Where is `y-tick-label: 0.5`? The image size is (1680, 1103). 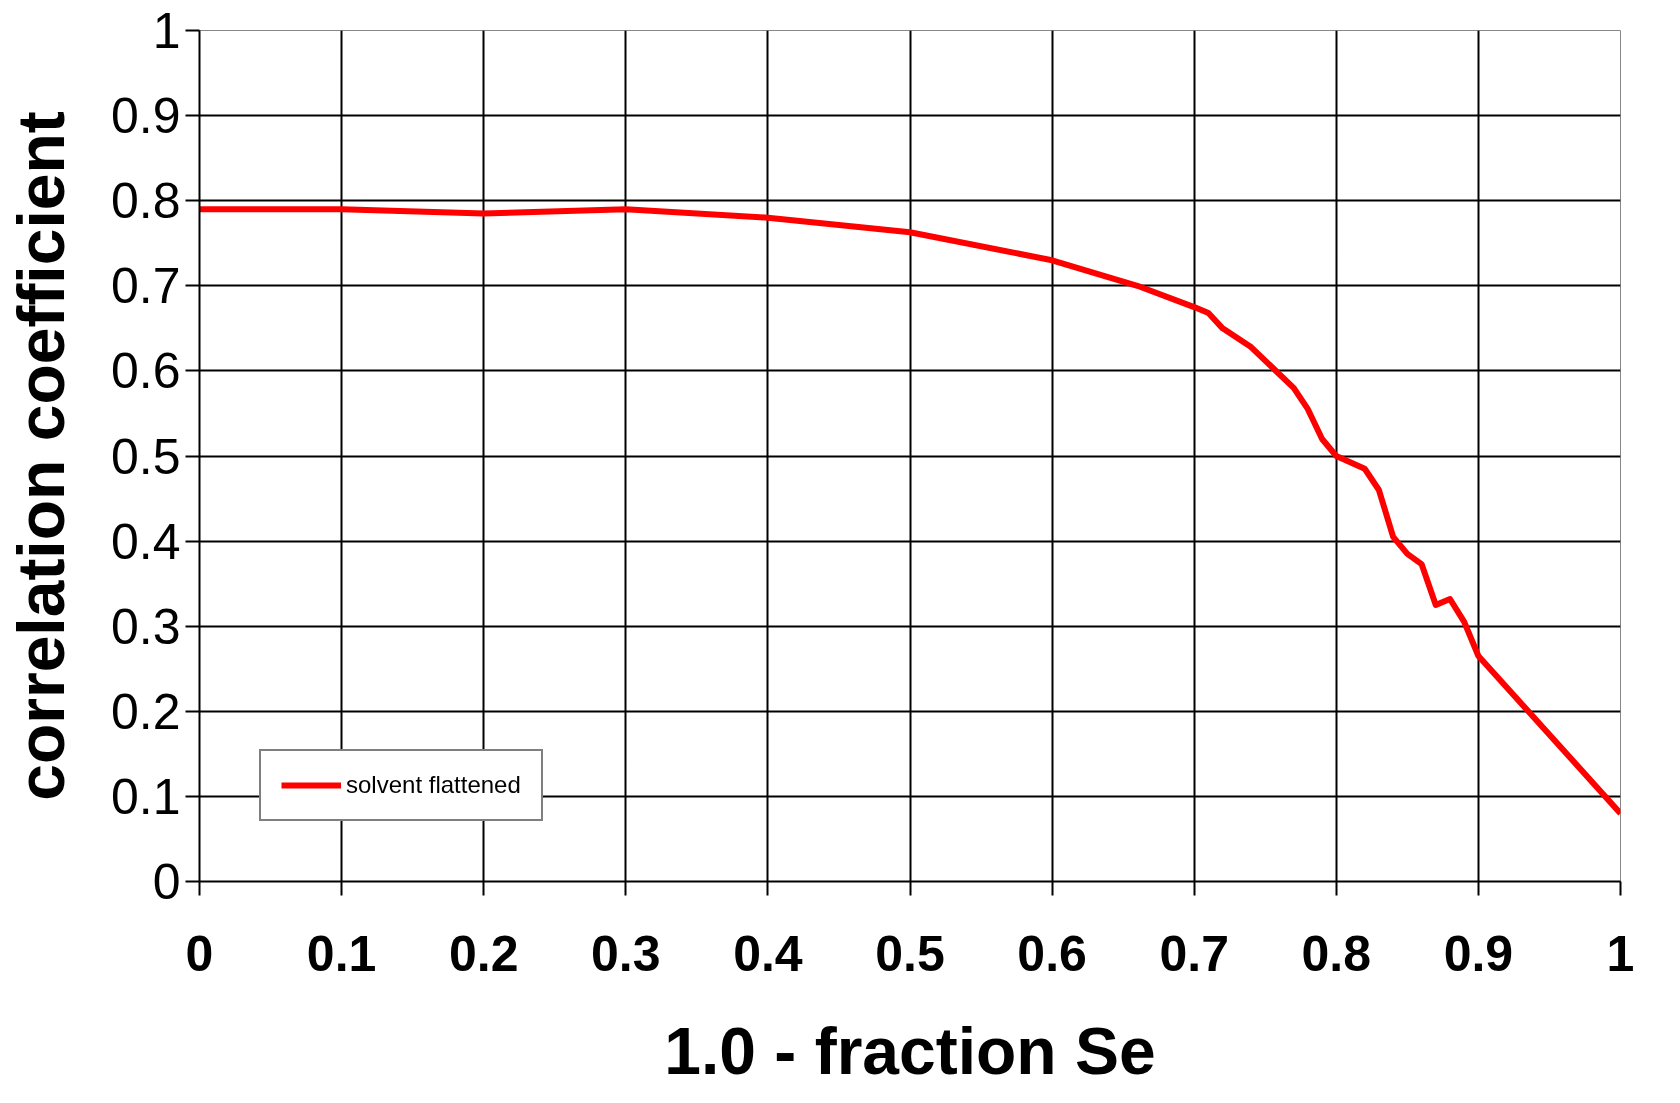 y-tick-label: 0.5 is located at coordinates (145, 456).